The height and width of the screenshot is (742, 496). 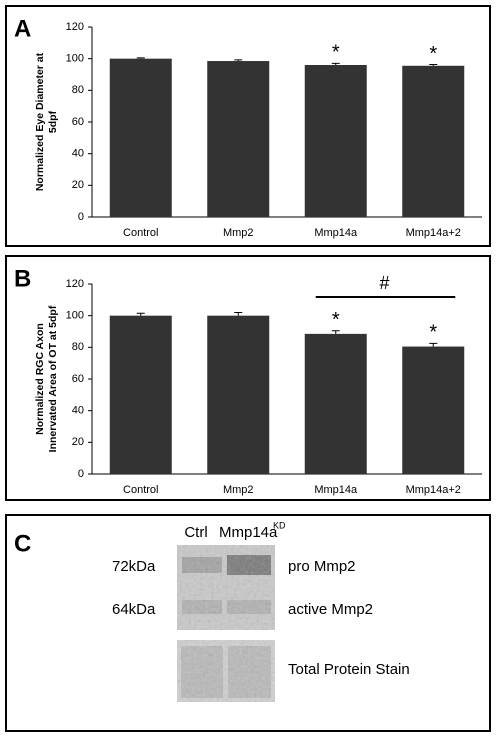 I want to click on marker-label: 72kDa, so click(x=134, y=566).